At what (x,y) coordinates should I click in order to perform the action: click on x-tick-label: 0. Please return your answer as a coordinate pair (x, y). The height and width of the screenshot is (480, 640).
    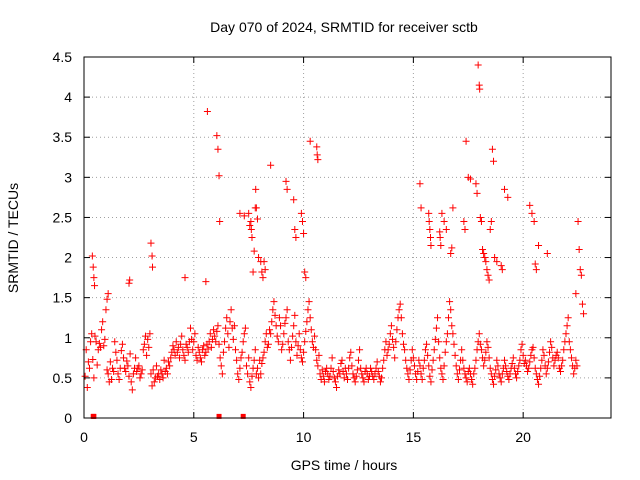
    Looking at the image, I should click on (84, 437).